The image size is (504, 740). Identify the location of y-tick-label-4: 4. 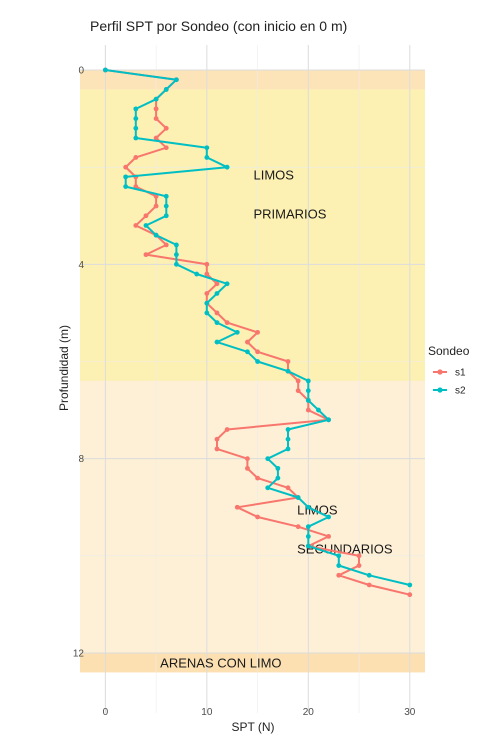
(81, 265).